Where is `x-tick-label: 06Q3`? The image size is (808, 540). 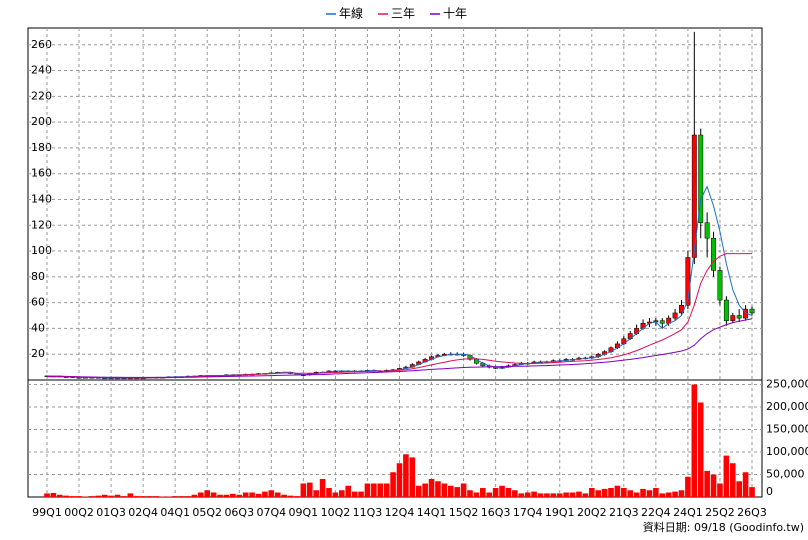 x-tick-label: 06Q3 is located at coordinates (239, 512).